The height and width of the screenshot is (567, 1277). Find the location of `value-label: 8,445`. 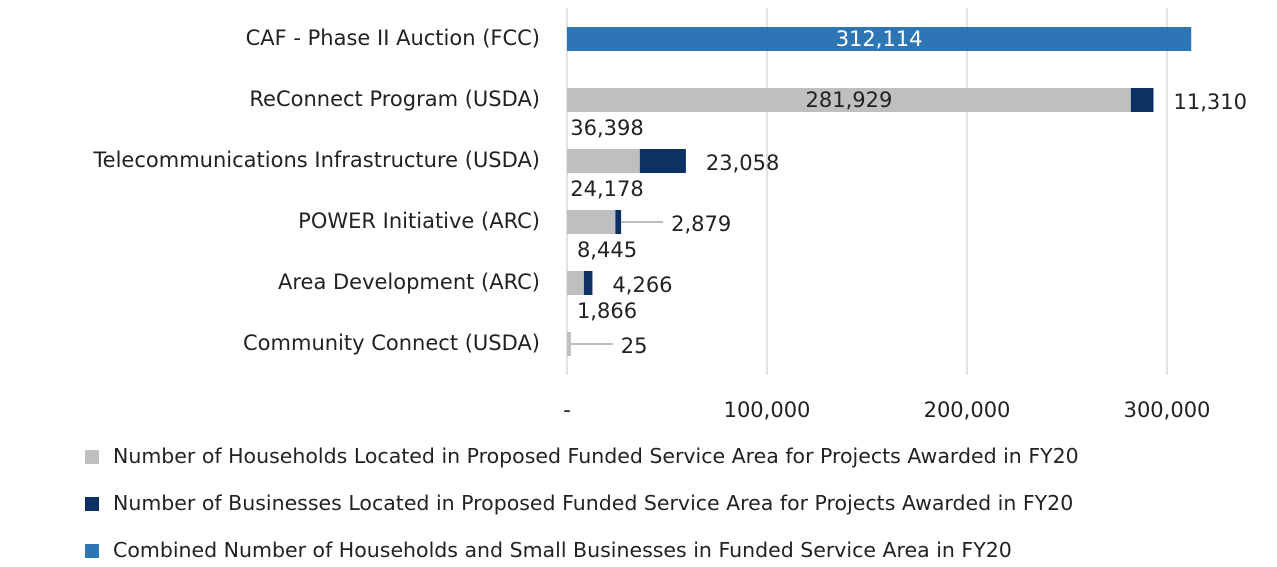

value-label: 8,445 is located at coordinates (607, 250).